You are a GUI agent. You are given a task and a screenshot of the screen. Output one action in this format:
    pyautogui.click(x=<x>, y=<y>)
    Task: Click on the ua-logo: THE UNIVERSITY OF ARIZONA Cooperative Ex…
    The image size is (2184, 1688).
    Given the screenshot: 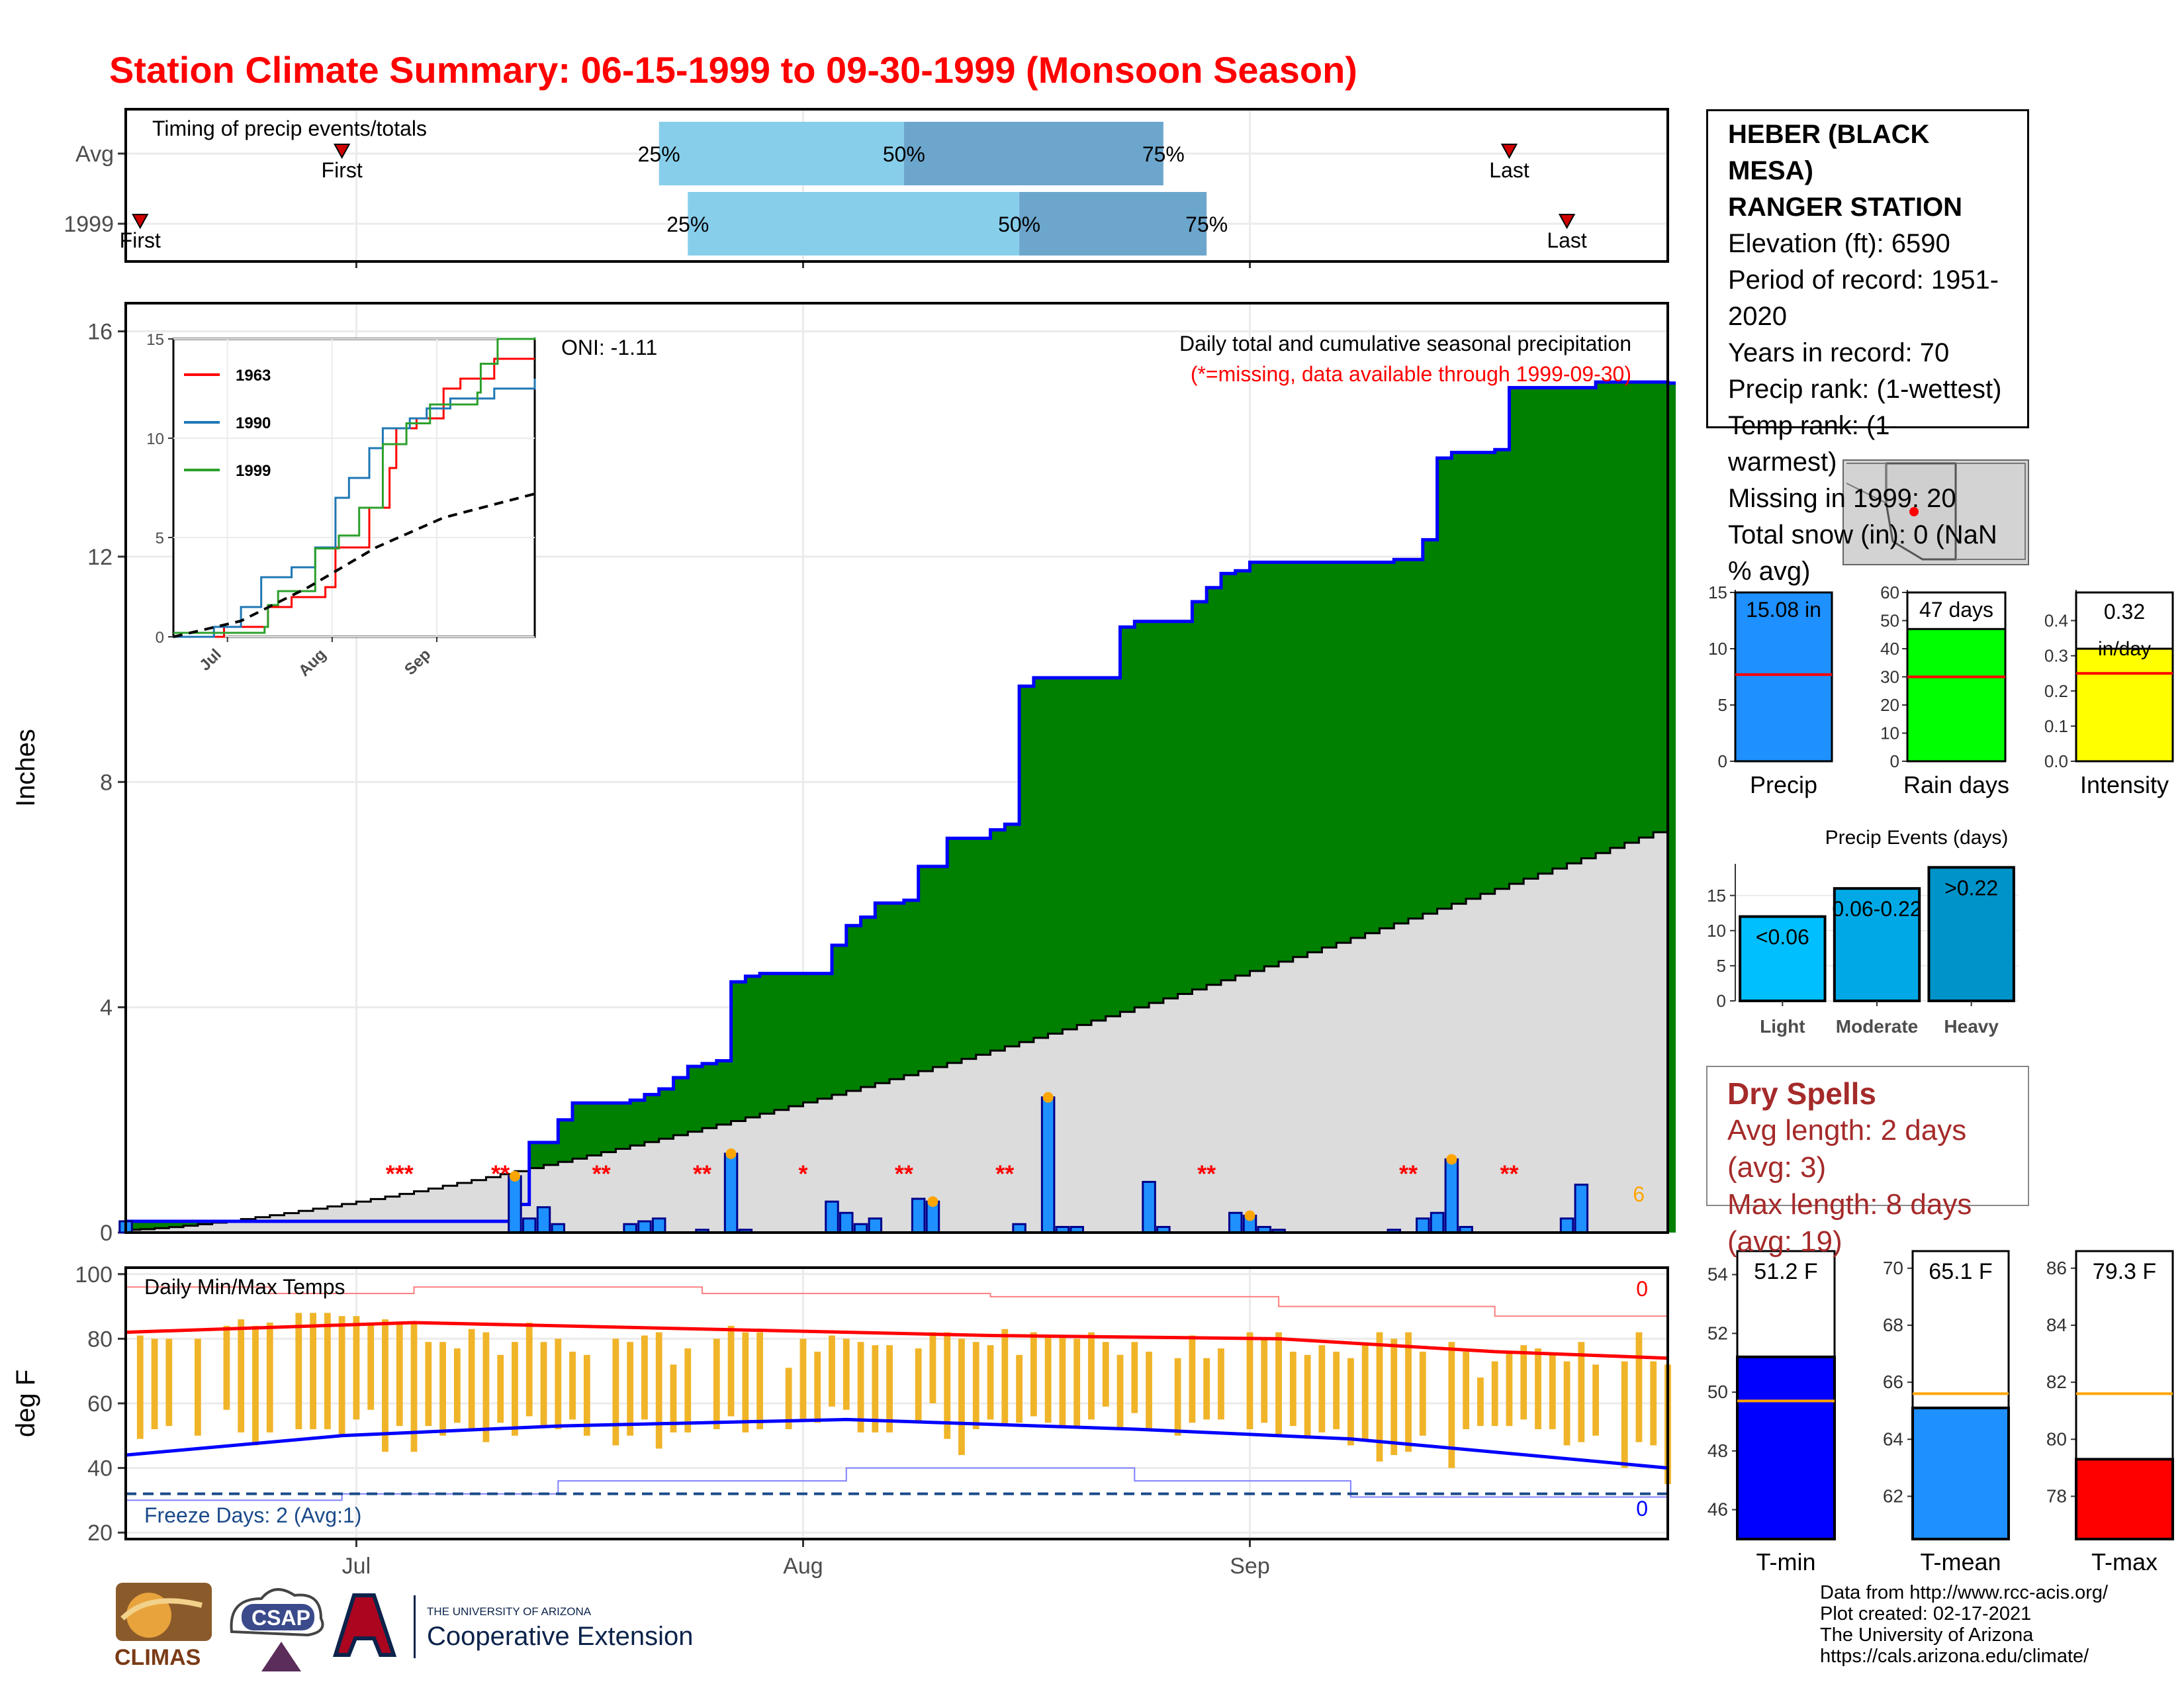 What is the action you would take?
    pyautogui.click(x=512, y=1625)
    